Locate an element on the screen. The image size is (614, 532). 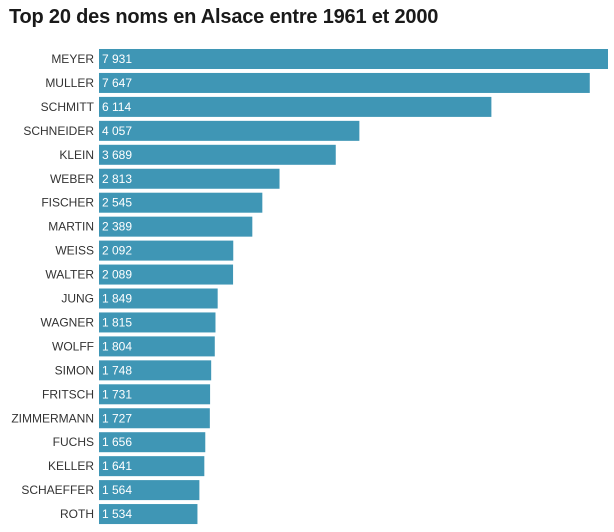
bar-wagner is located at coordinates (157, 322).